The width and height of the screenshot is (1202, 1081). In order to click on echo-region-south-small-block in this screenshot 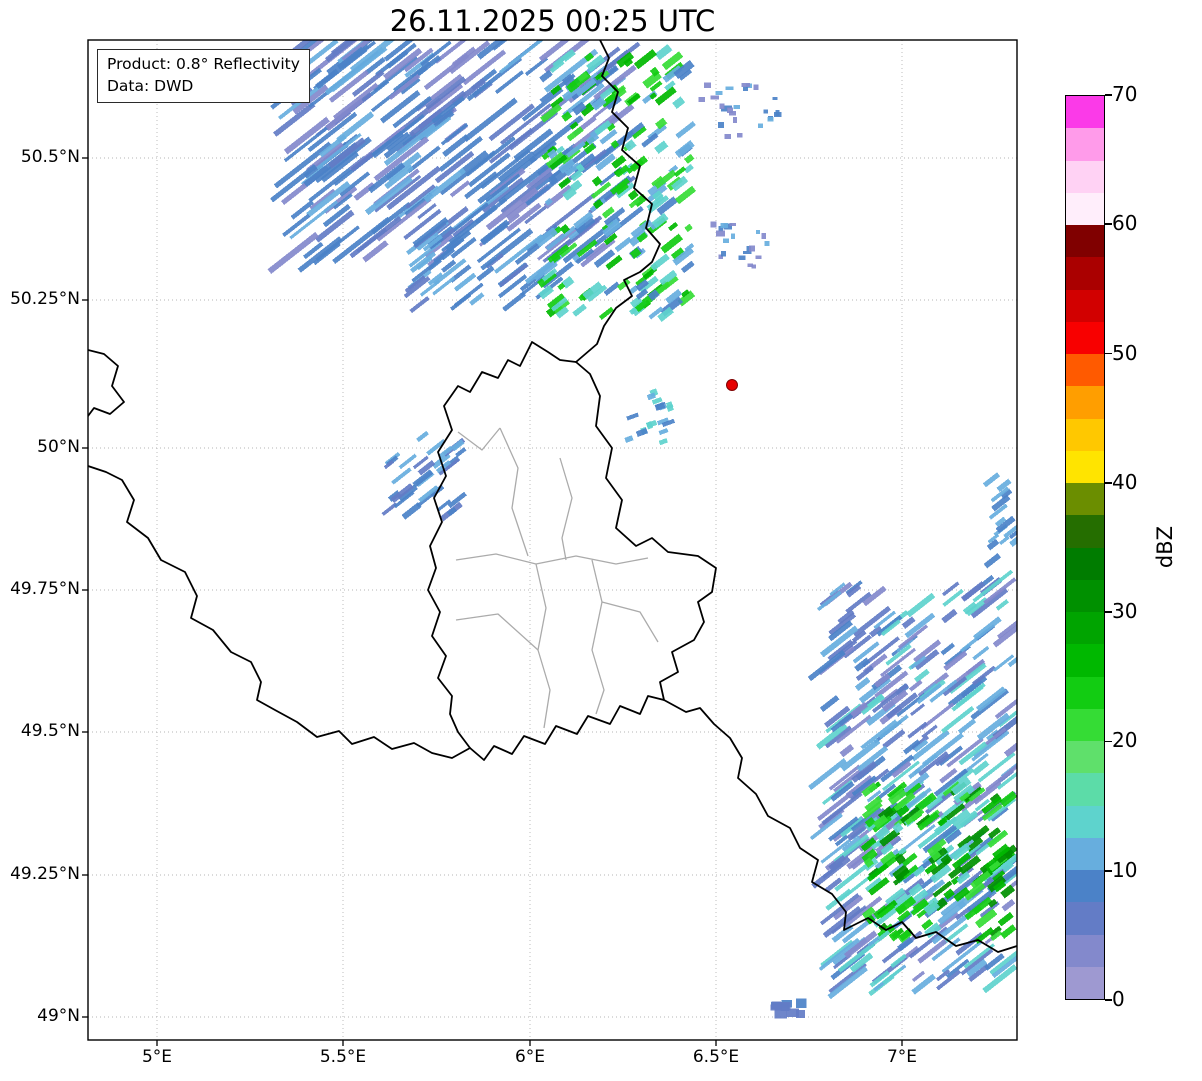, I will do `click(788, 1008)`.